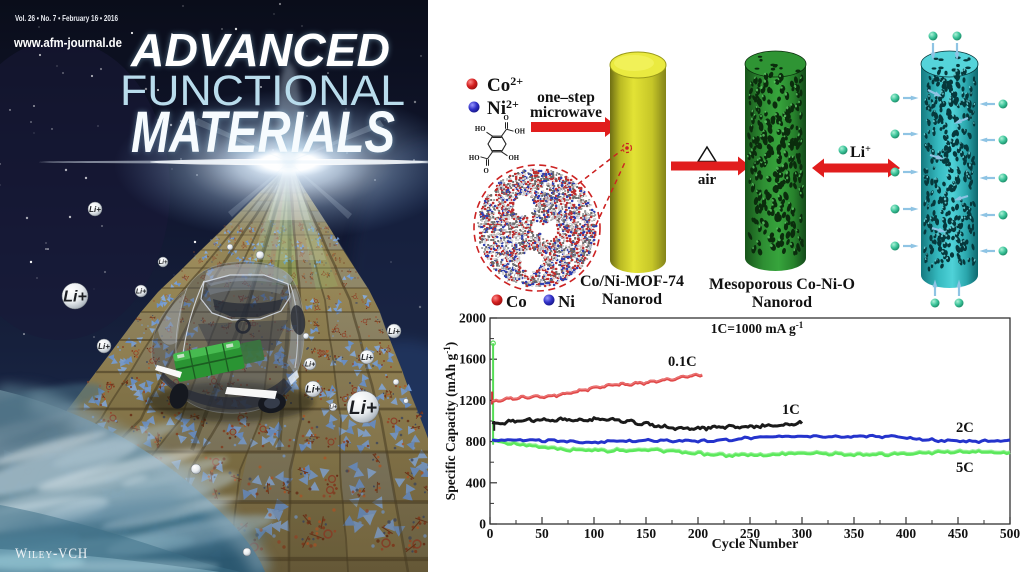  What do you see at coordinates (67, 18) in the screenshot?
I see `svg-text:Vol. 26 • No. 7 • February 16: Vol. 26 • No. 7 • February 16 • 2016` at bounding box center [67, 18].